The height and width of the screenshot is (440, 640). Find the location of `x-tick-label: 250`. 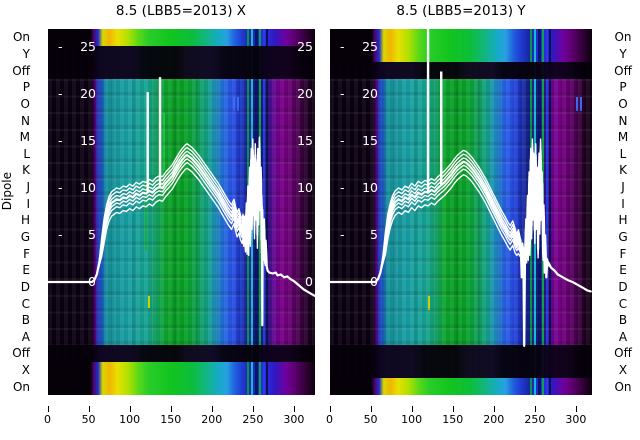

x-tick-label: 250 is located at coordinates (535, 419).